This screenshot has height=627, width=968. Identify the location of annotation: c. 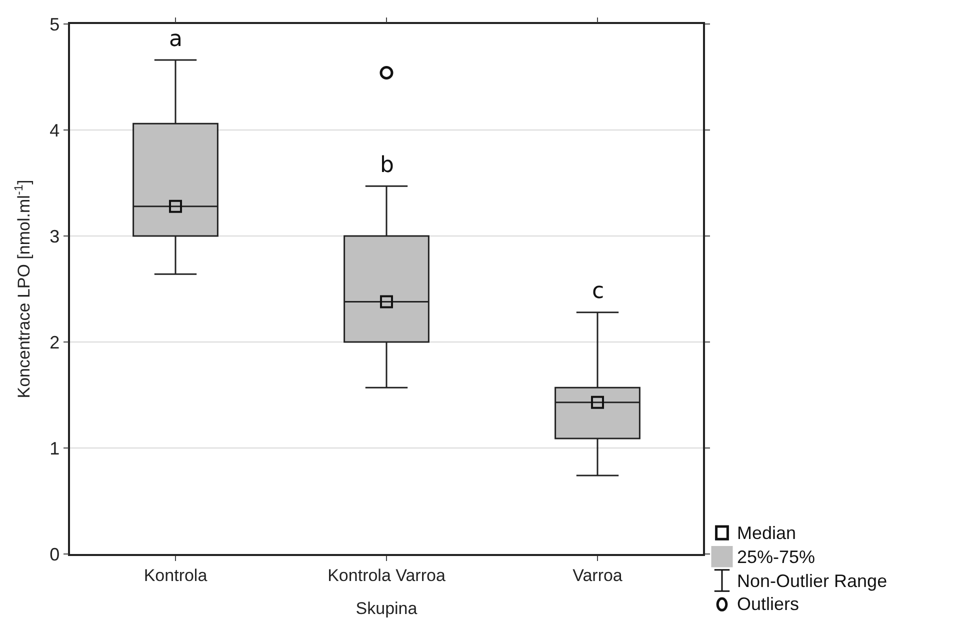
(598, 291).